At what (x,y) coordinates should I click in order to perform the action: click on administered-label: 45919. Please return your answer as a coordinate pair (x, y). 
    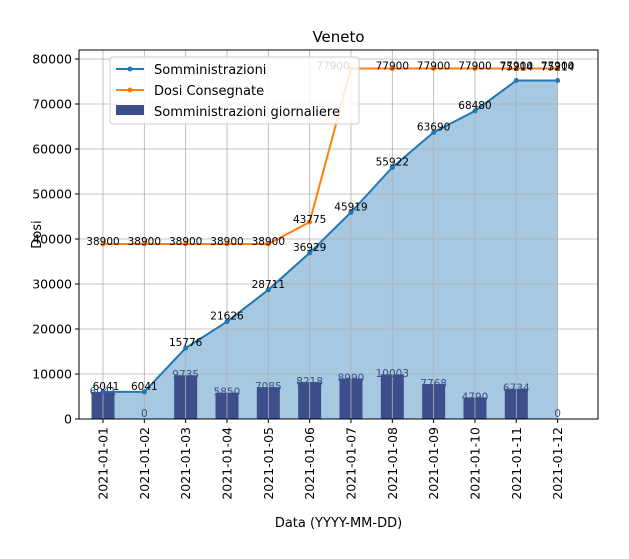
    Looking at the image, I should click on (350, 207).